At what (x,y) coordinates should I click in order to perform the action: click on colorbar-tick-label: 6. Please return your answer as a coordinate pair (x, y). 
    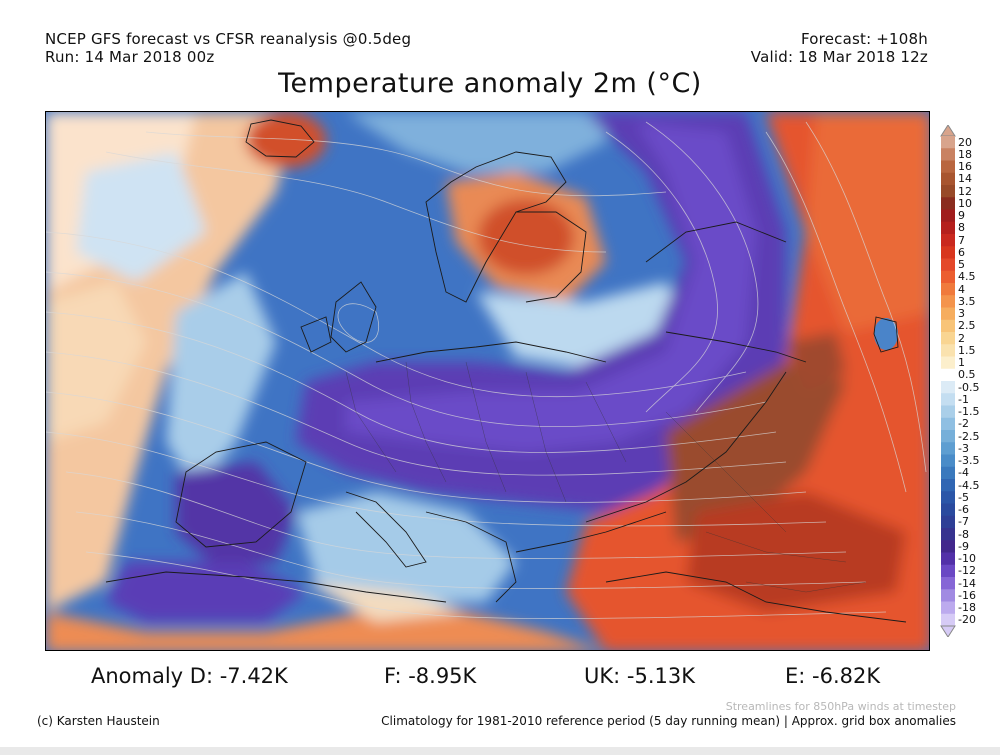
    Looking at the image, I should click on (961, 252).